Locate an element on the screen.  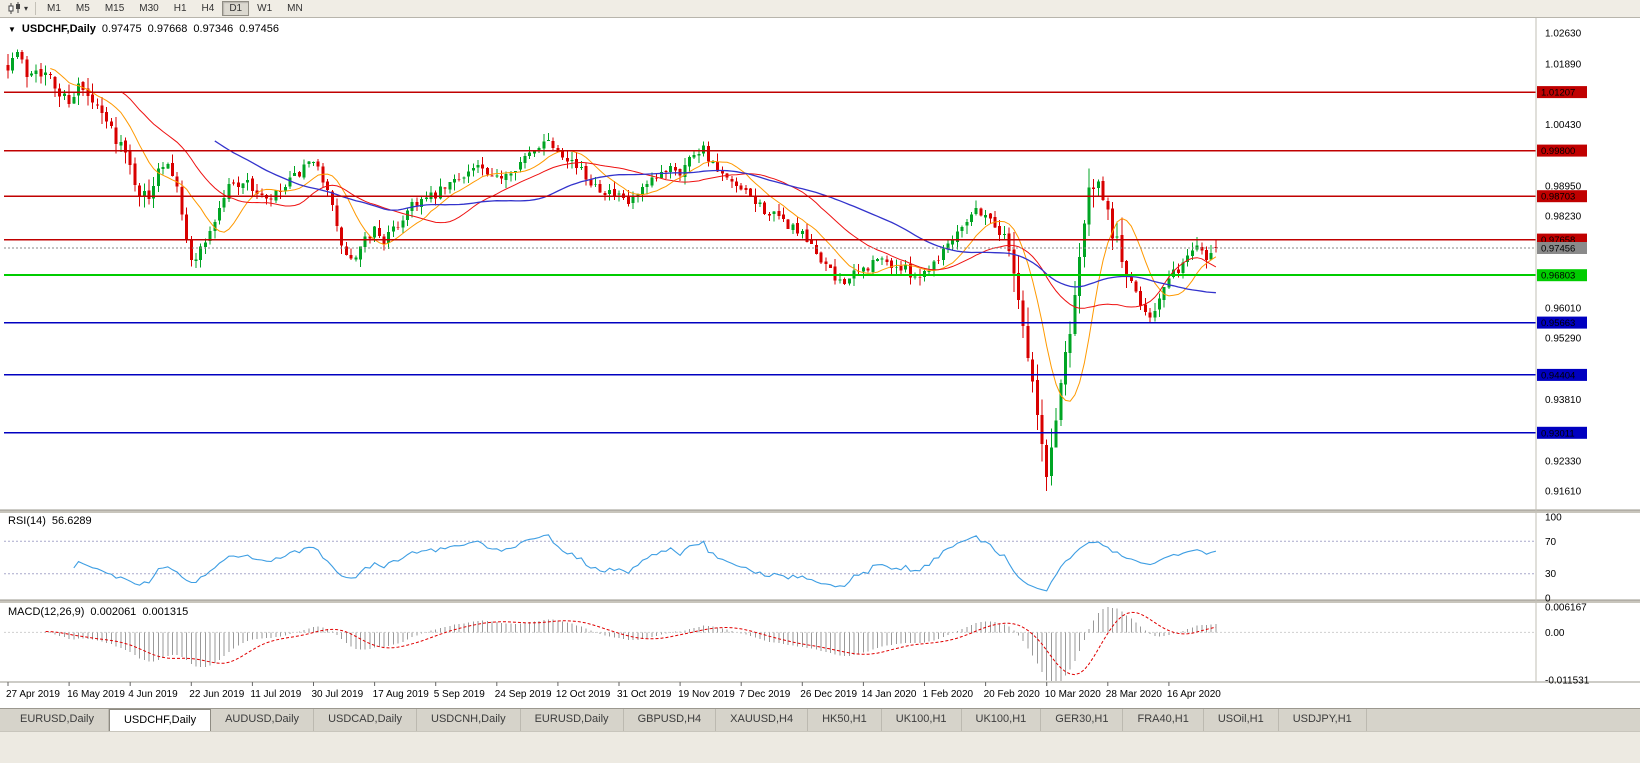
timeframe-button-m5: M5 is located at coordinates (82, 8).